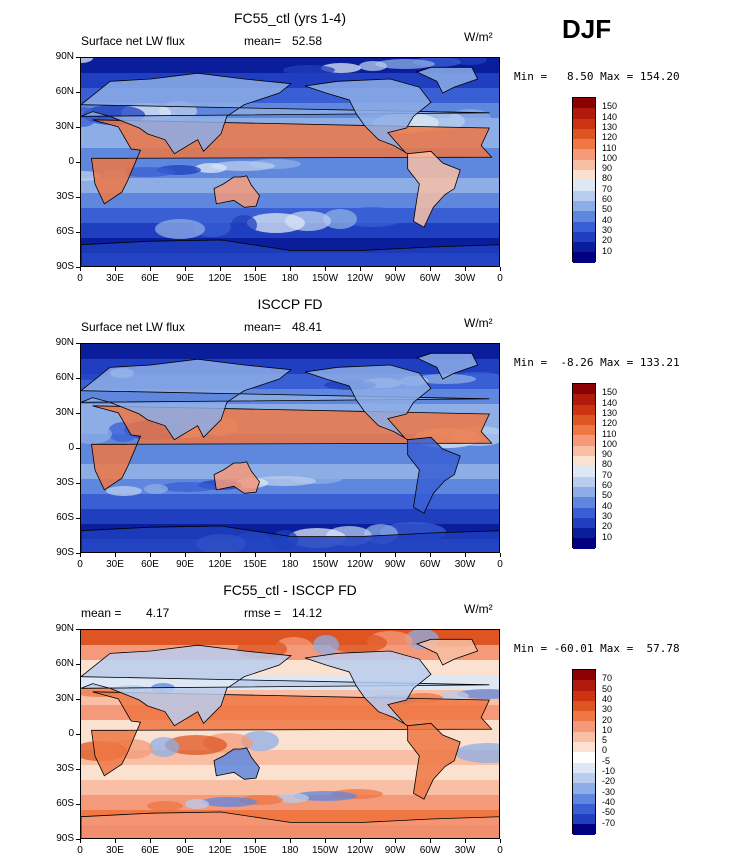  Describe the element at coordinates (290, 448) in the screenshot. I see `map-field` at that location.